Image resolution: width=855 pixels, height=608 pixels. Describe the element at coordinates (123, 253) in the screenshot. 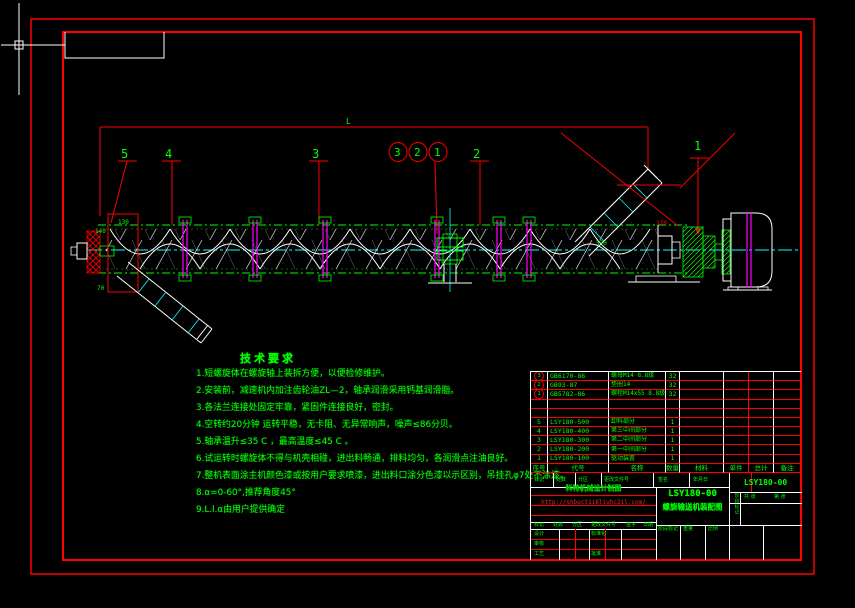

I see `tail-dim-box` at that location.